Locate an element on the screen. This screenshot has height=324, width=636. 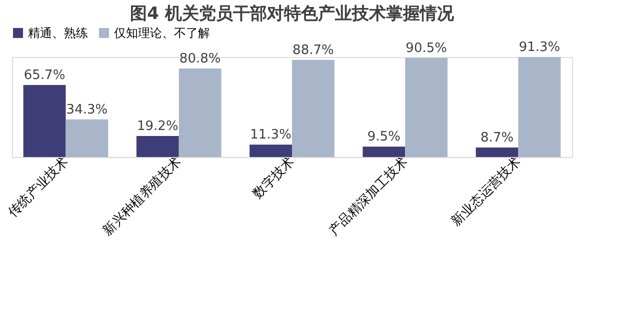
x-tick-label: 产品精深加工技术 is located at coordinates (368, 196).